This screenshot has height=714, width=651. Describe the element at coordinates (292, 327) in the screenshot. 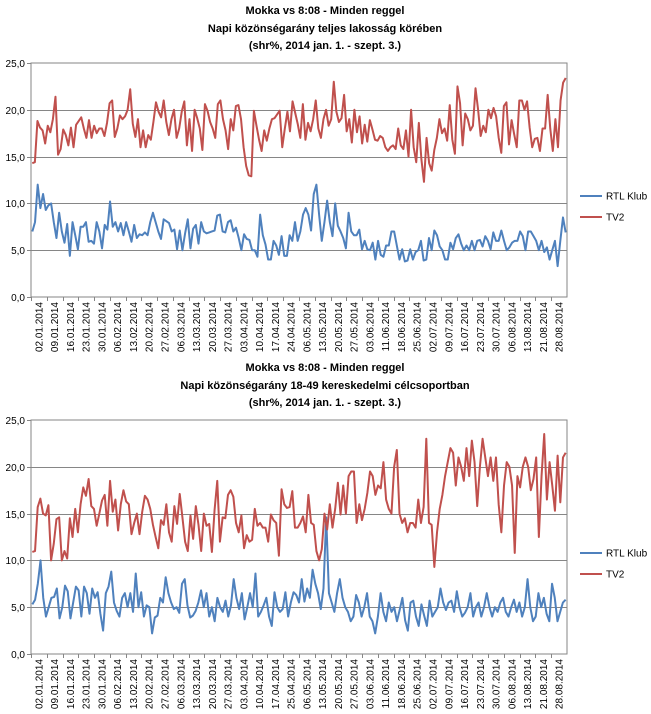

I see `x-tick-label: 24.04.2014` at that location.